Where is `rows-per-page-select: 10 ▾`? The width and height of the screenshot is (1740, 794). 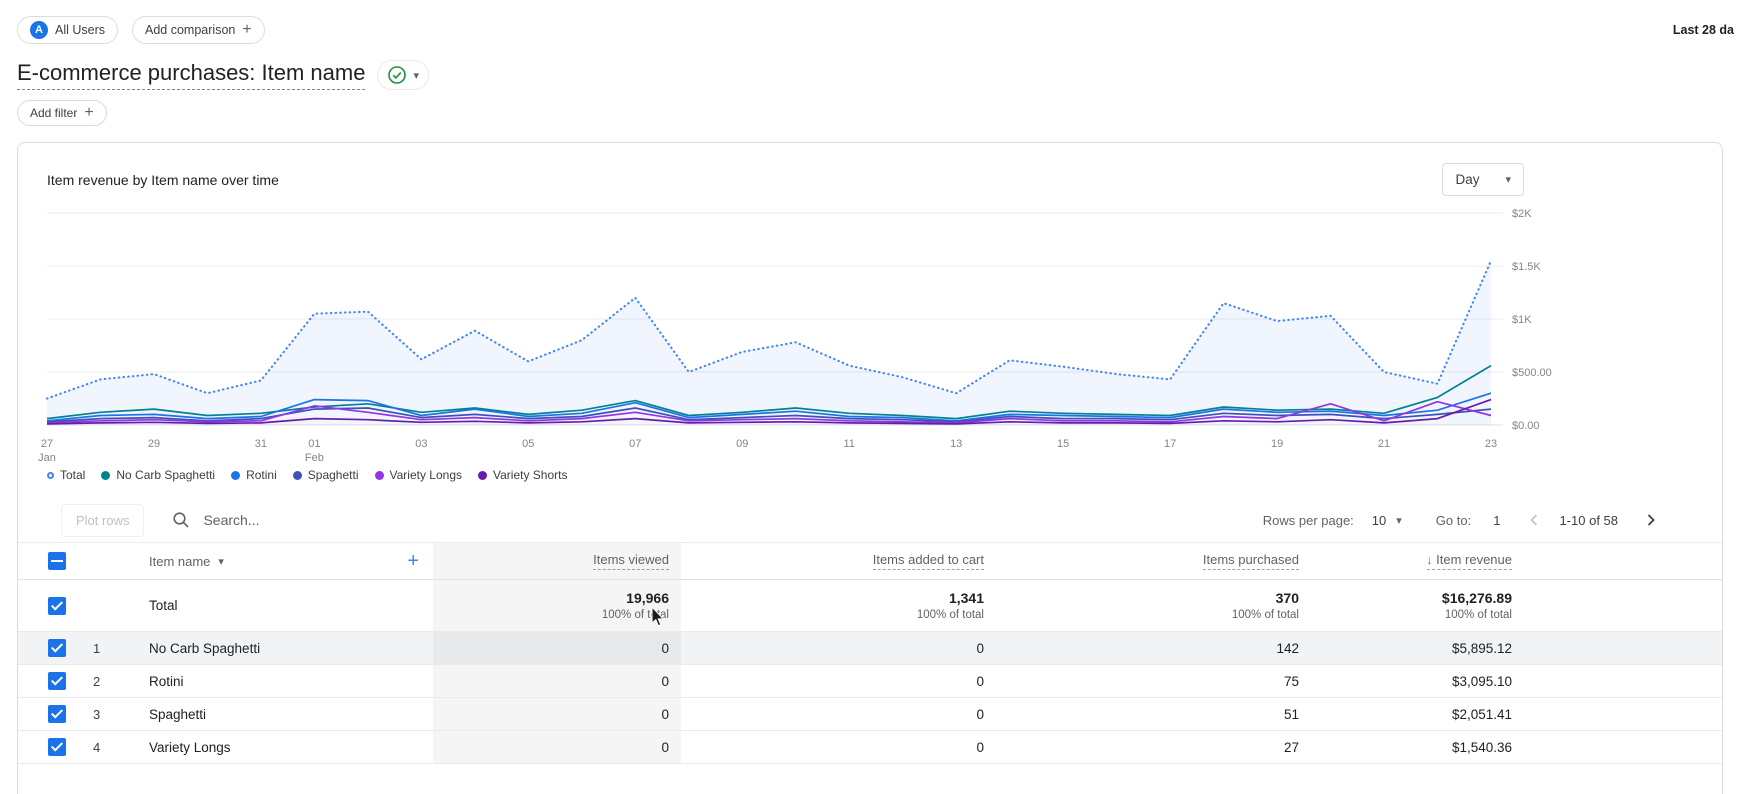
rows-per-page-select: 10 ▾ is located at coordinates (1387, 520).